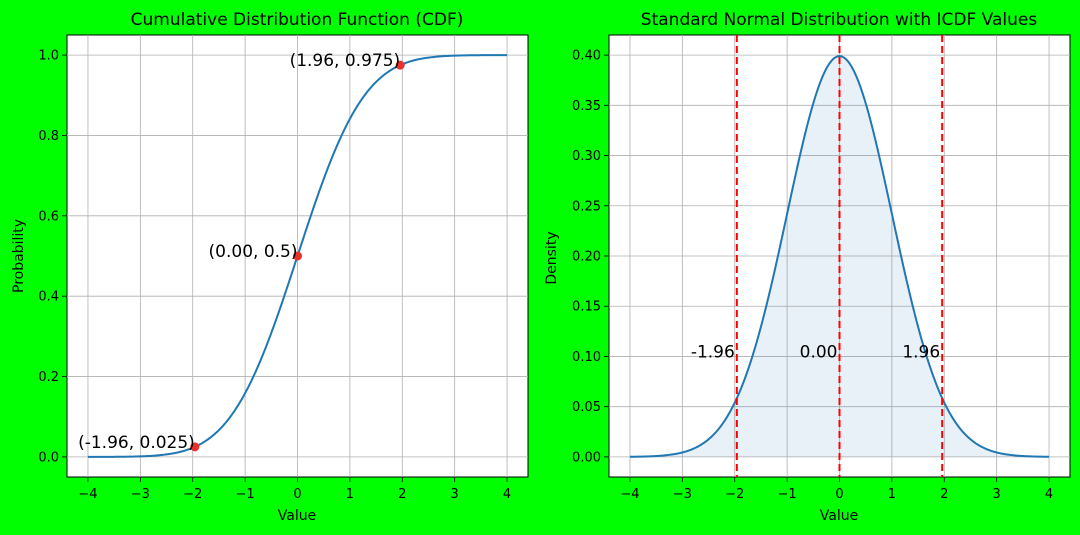 This screenshot has width=1080, height=535. Describe the element at coordinates (921, 352) in the screenshot. I see `icdf-vline-label: 1.96` at that location.